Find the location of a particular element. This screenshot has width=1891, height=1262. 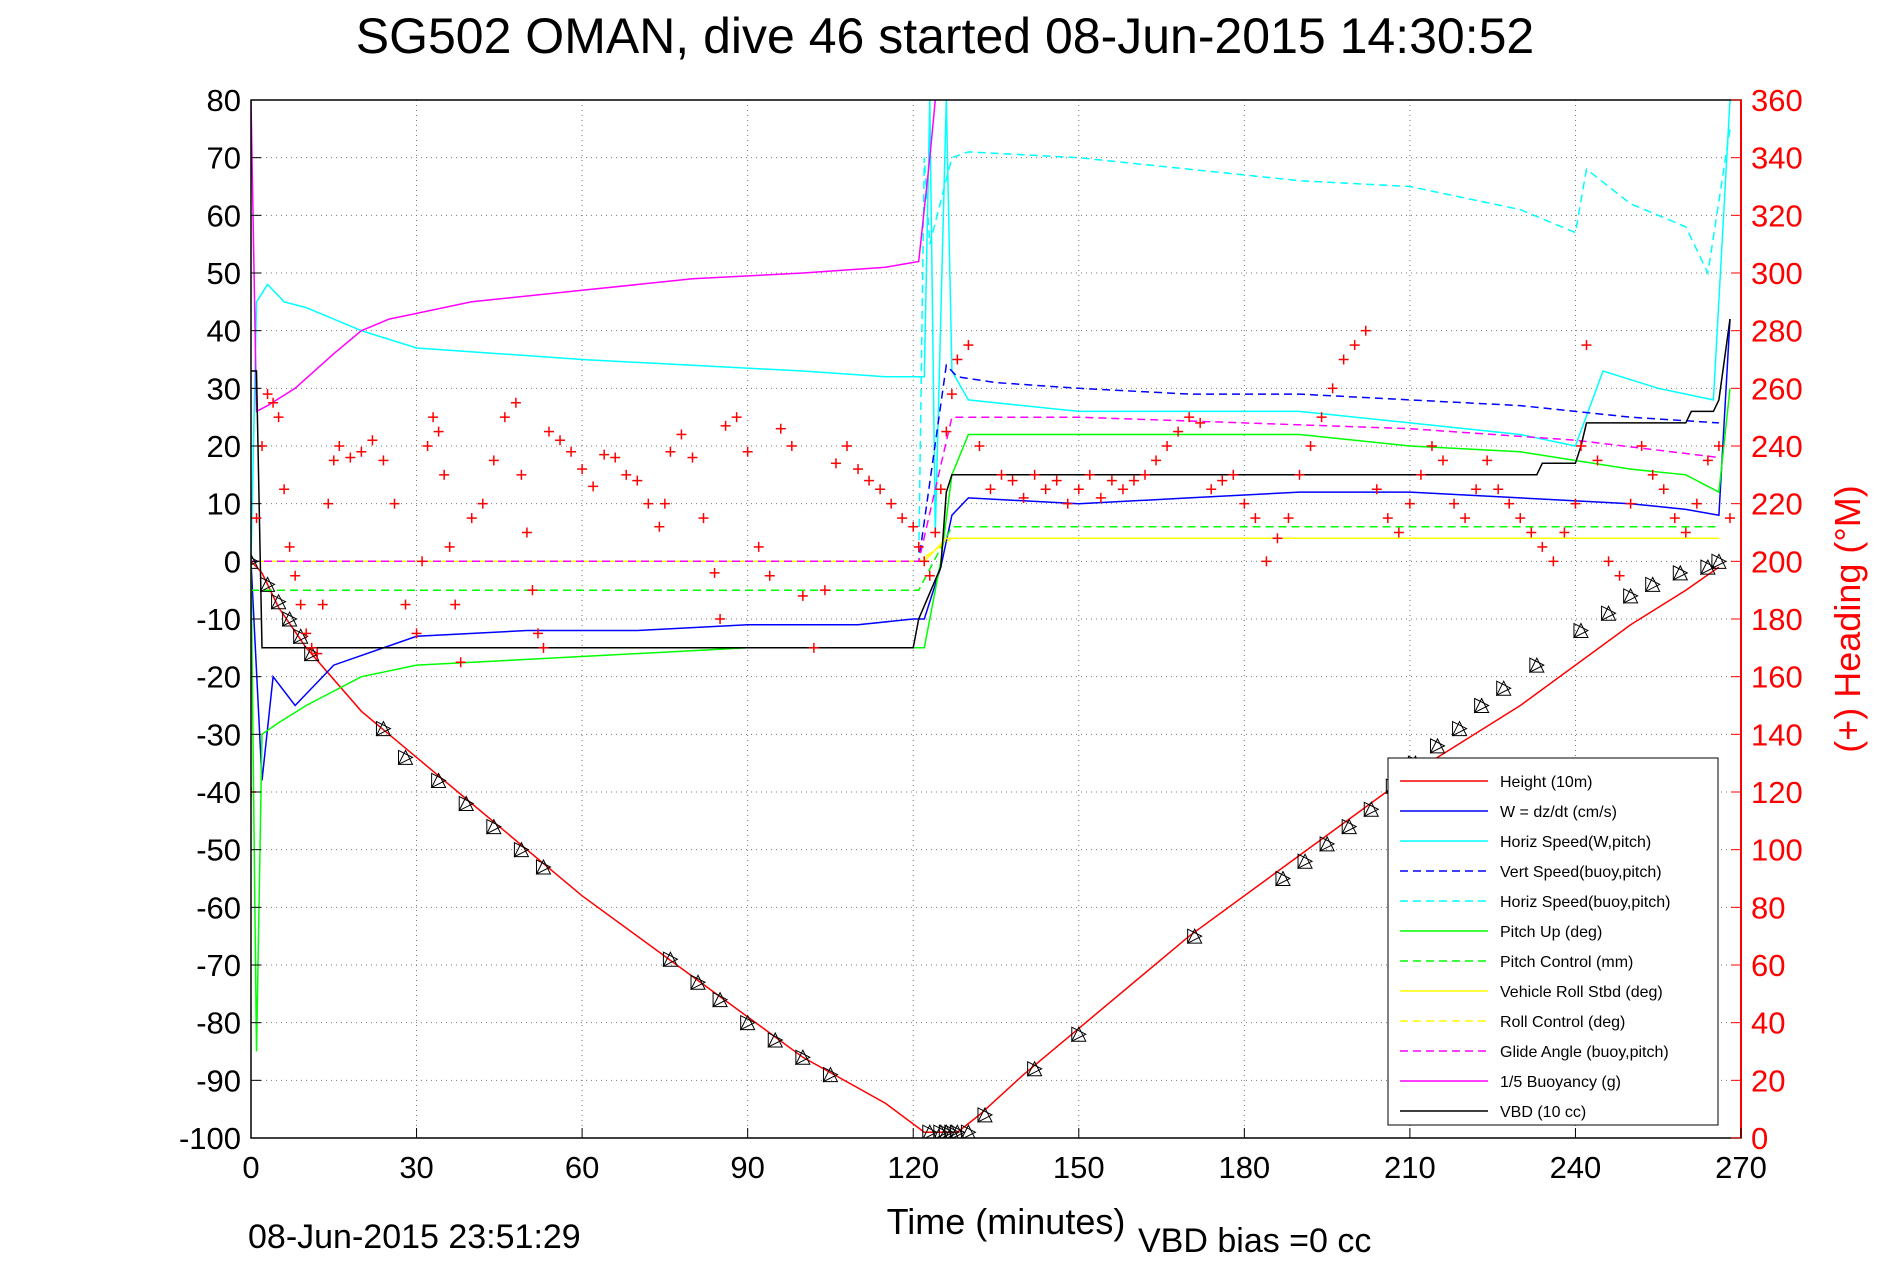

y-left-tick-label: -30 is located at coordinates (218, 734).